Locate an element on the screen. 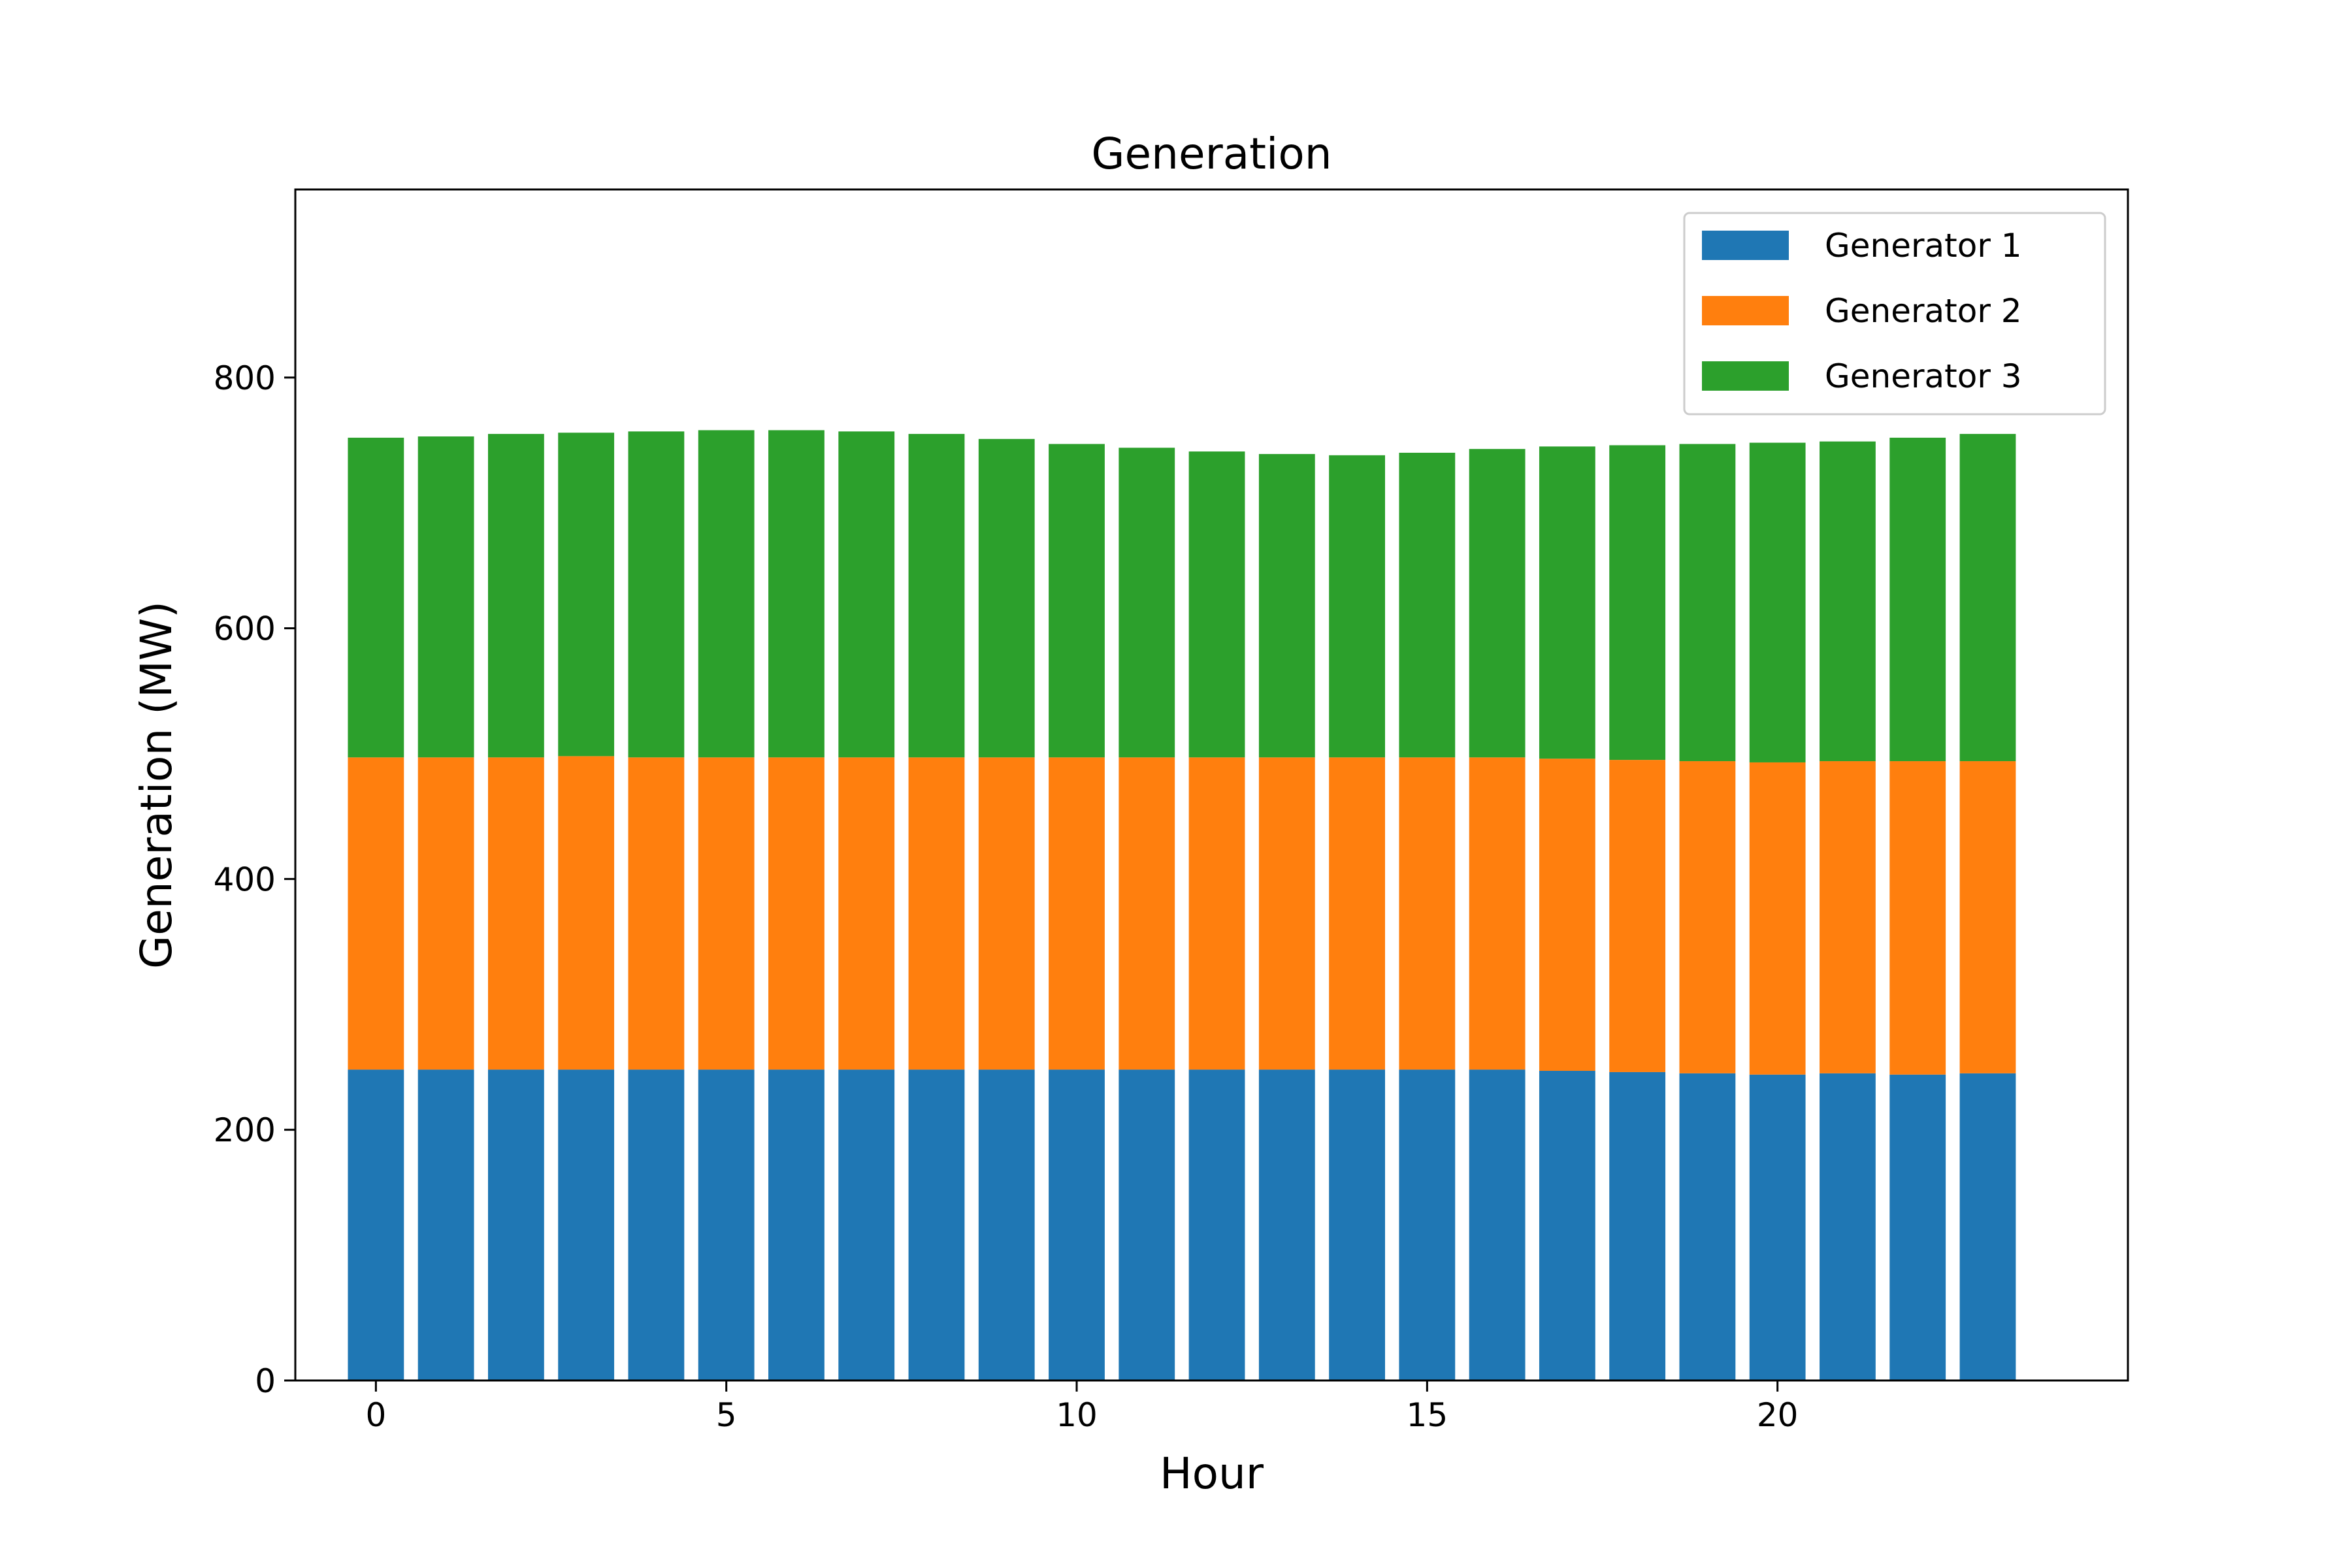 The height and width of the screenshot is (1568, 2352). y-axis-ticks: 0 200 400 600 800 is located at coordinates (254, 879).